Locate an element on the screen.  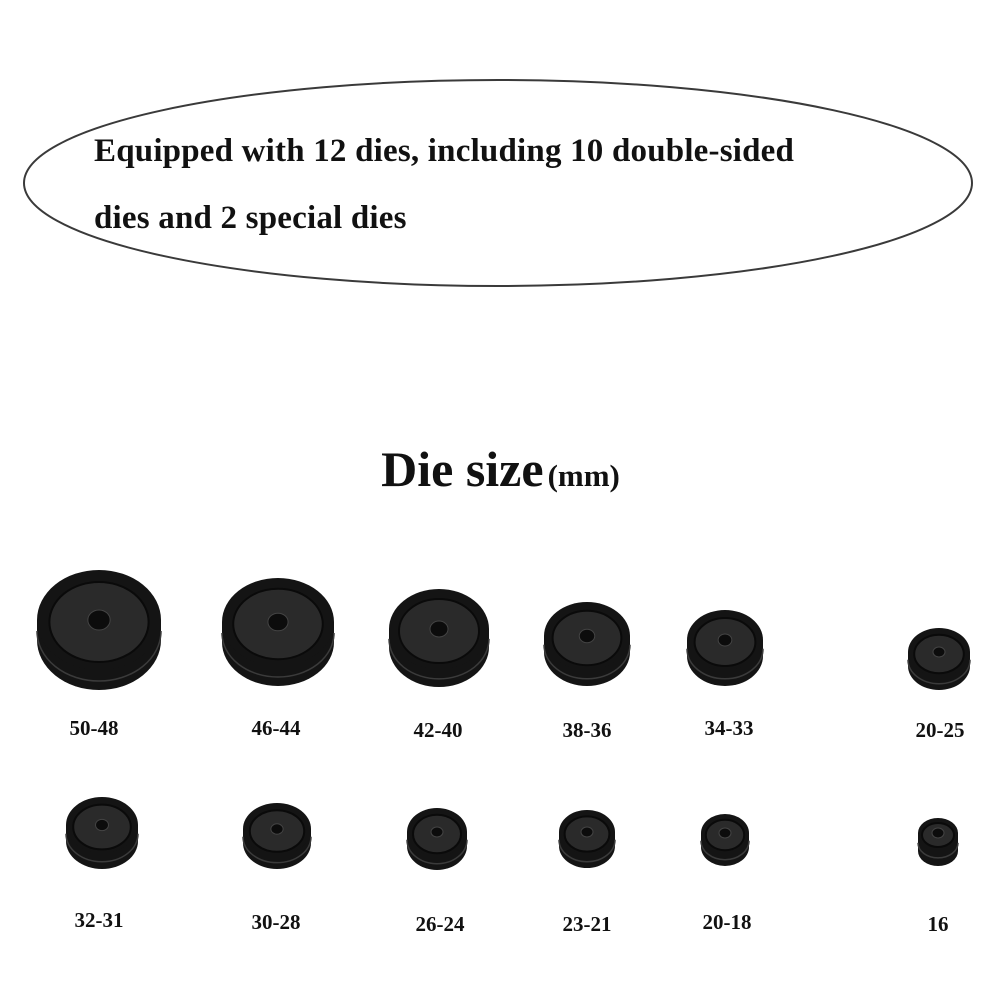
die-size-heading: Die size (mm) is located at coordinates (500, 469).